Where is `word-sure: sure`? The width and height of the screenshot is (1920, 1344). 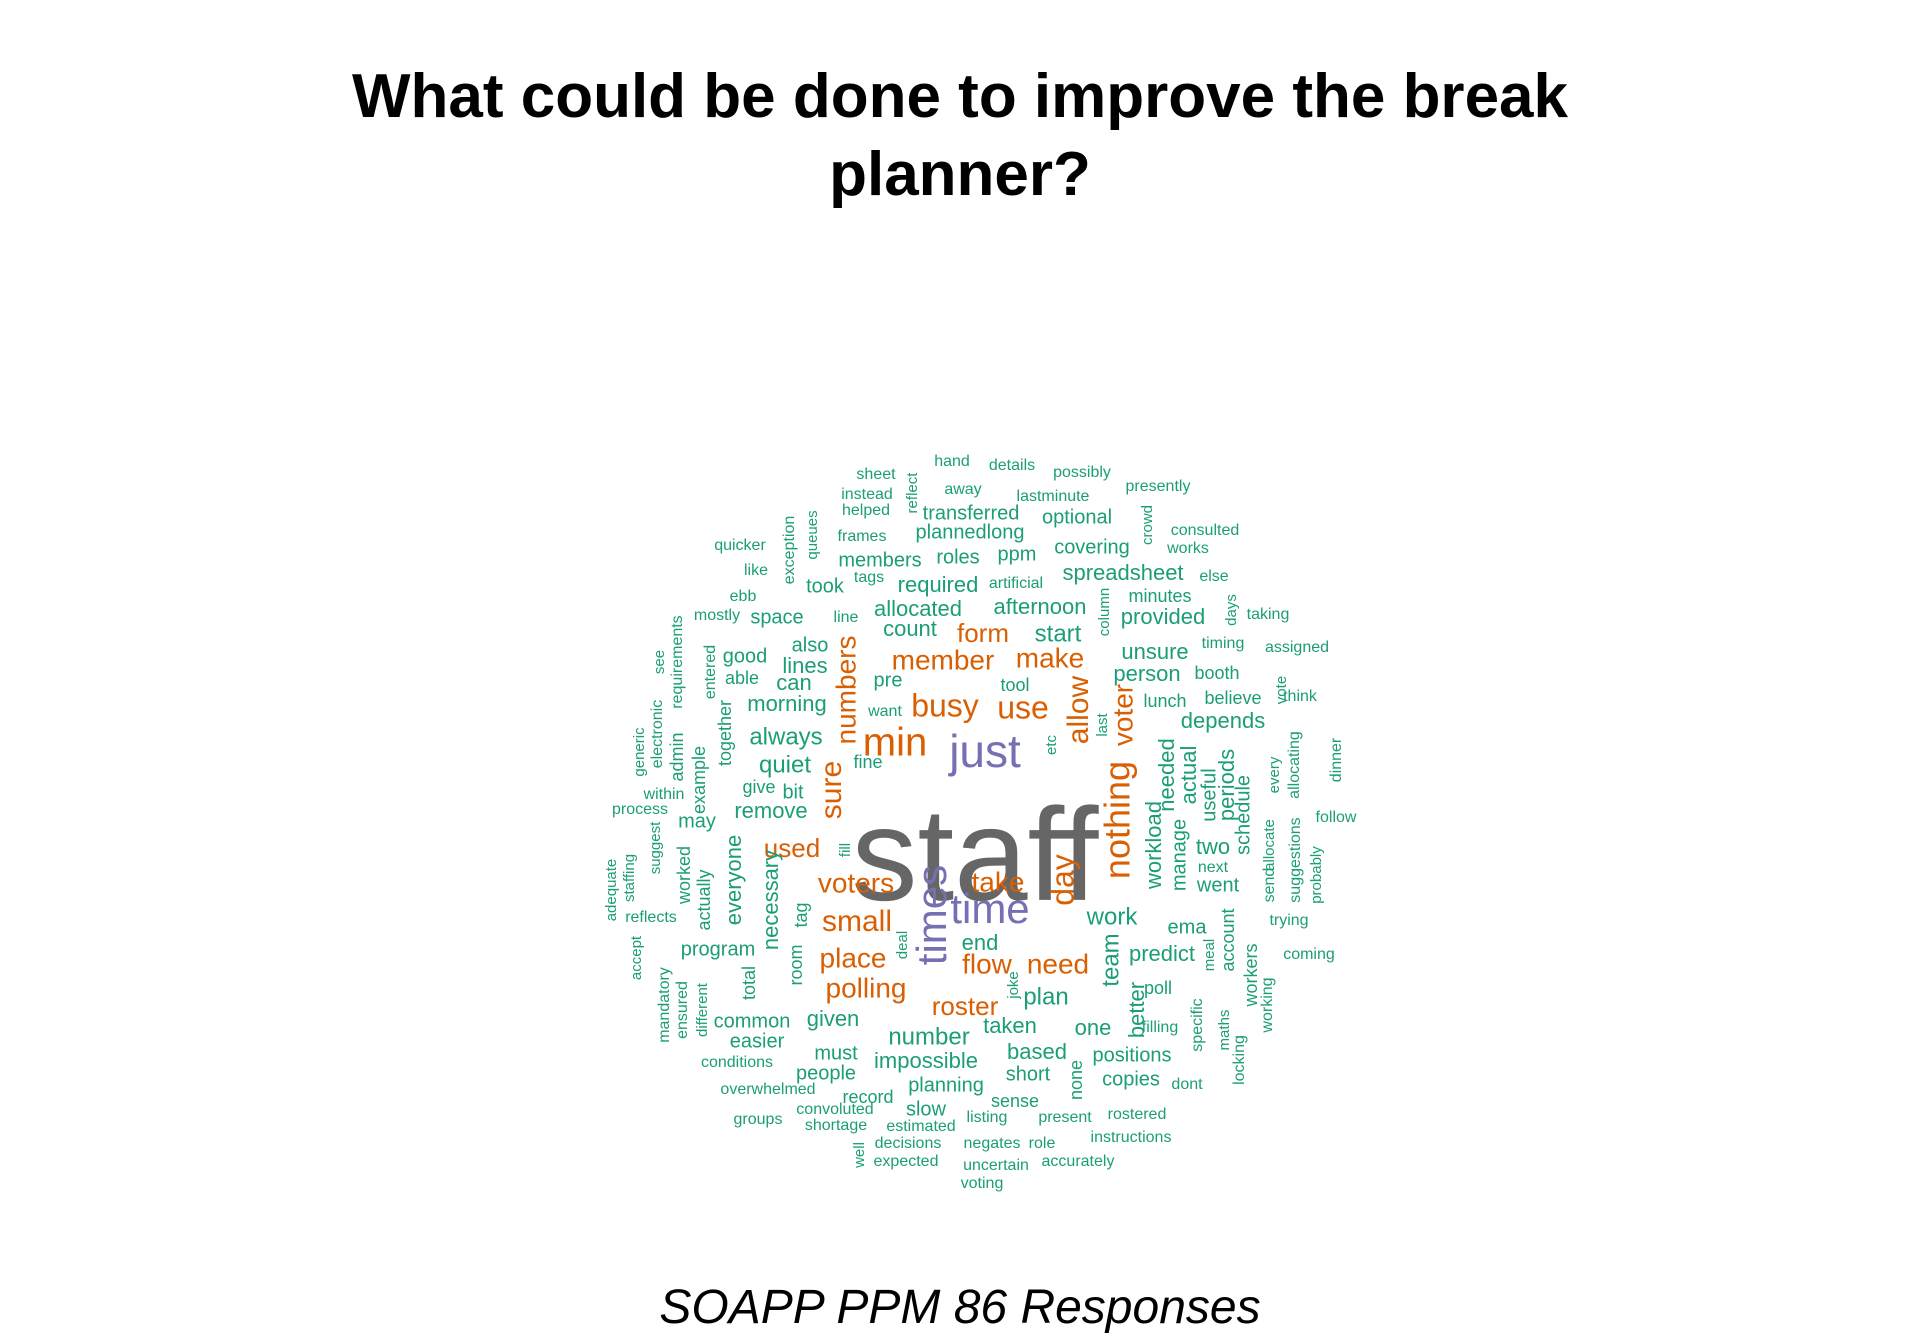
word-sure: sure is located at coordinates (831, 790).